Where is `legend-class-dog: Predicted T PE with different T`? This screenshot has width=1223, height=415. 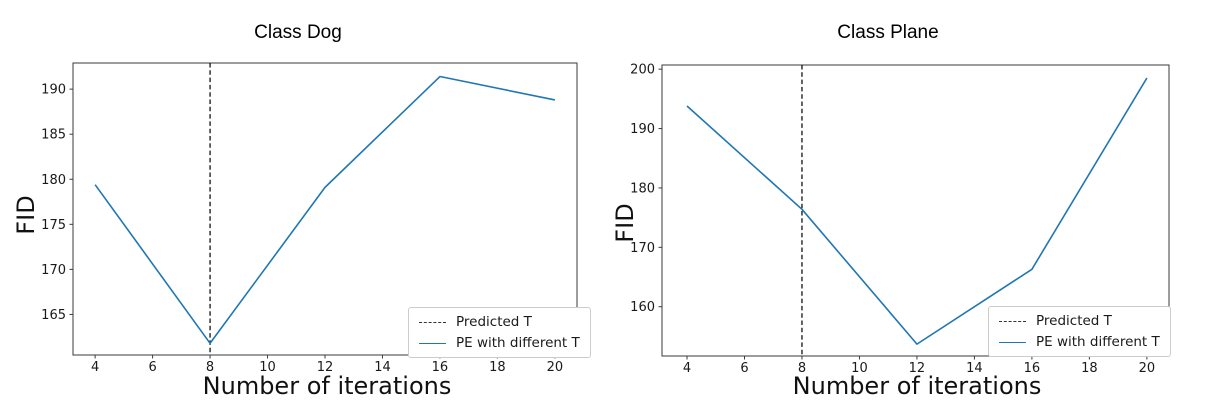
legend-class-dog: Predicted T PE with different T is located at coordinates (499, 332).